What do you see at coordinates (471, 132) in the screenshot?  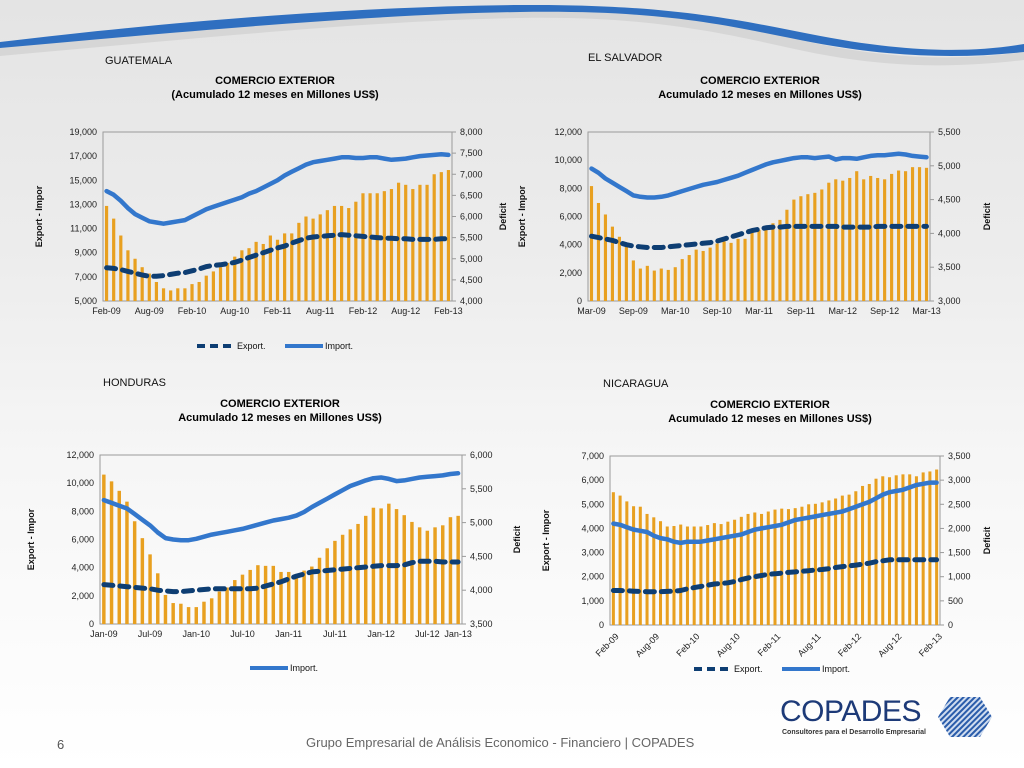 I see `y2-tick-label: 8,000` at bounding box center [471, 132].